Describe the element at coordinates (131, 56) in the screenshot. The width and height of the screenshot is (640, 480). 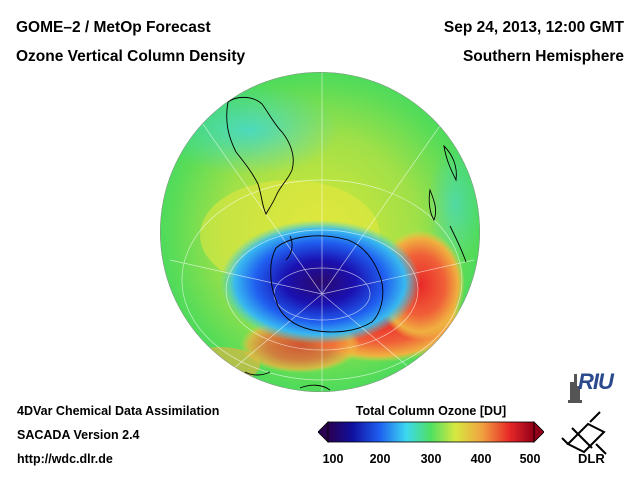
I see `product-subtitle: Ozone Vertical Column Density` at that location.